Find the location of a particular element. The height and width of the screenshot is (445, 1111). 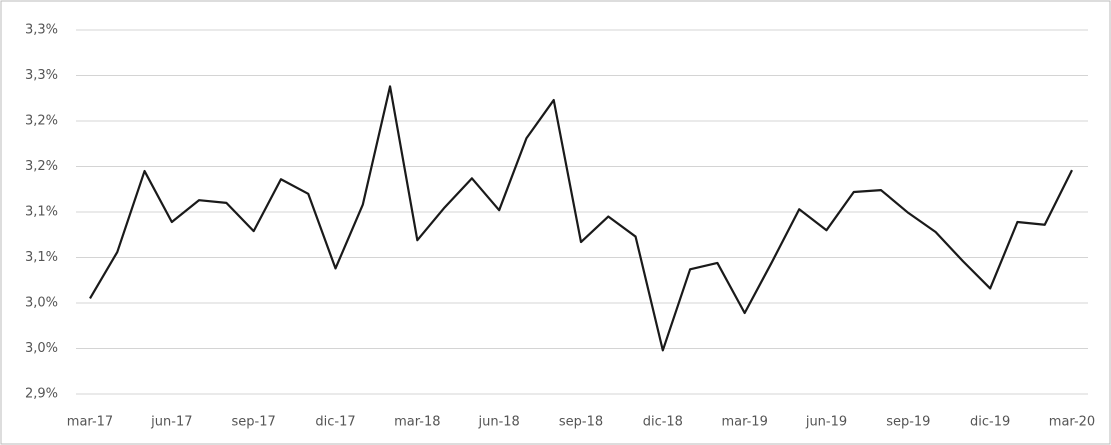

x-tick-label: mar-17 is located at coordinates (90, 422).